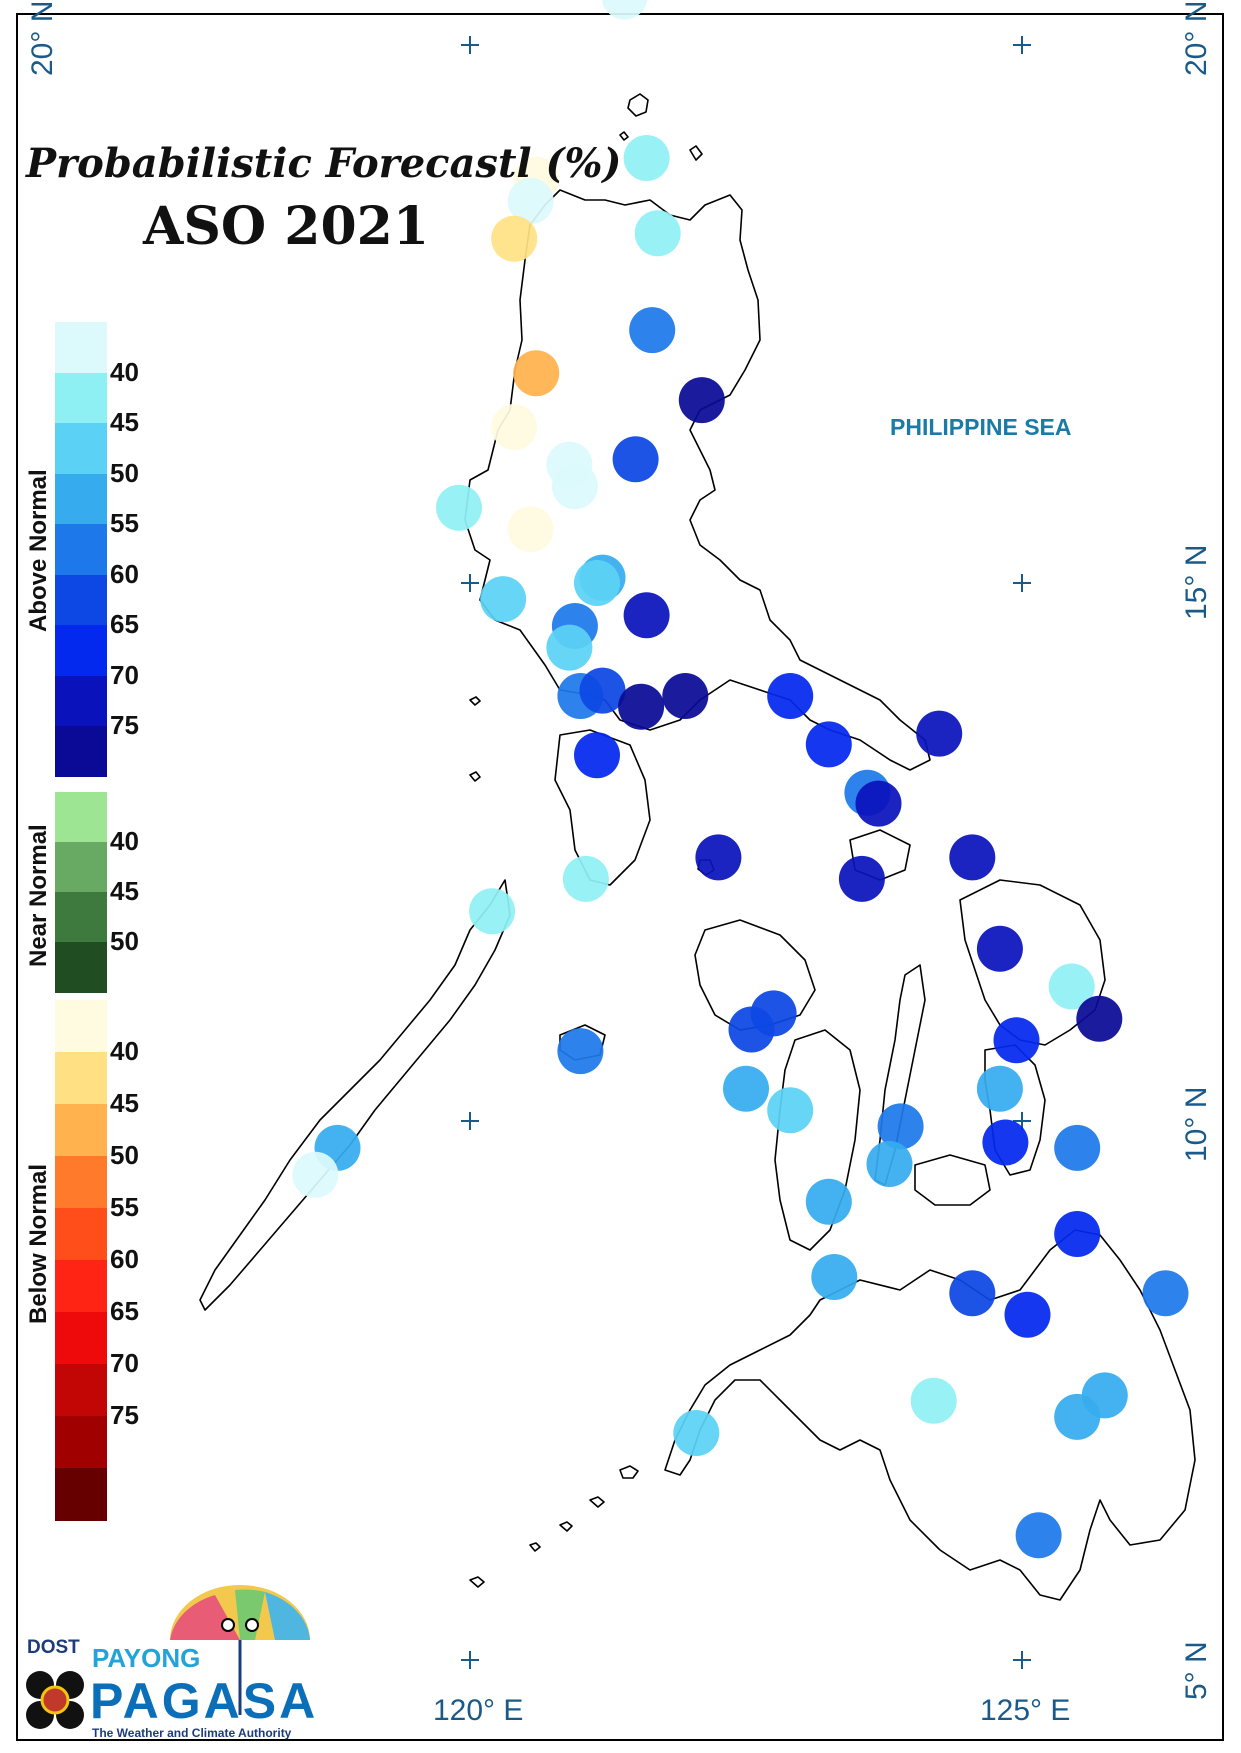  I want to click on island-babuyan, so click(661, 146).